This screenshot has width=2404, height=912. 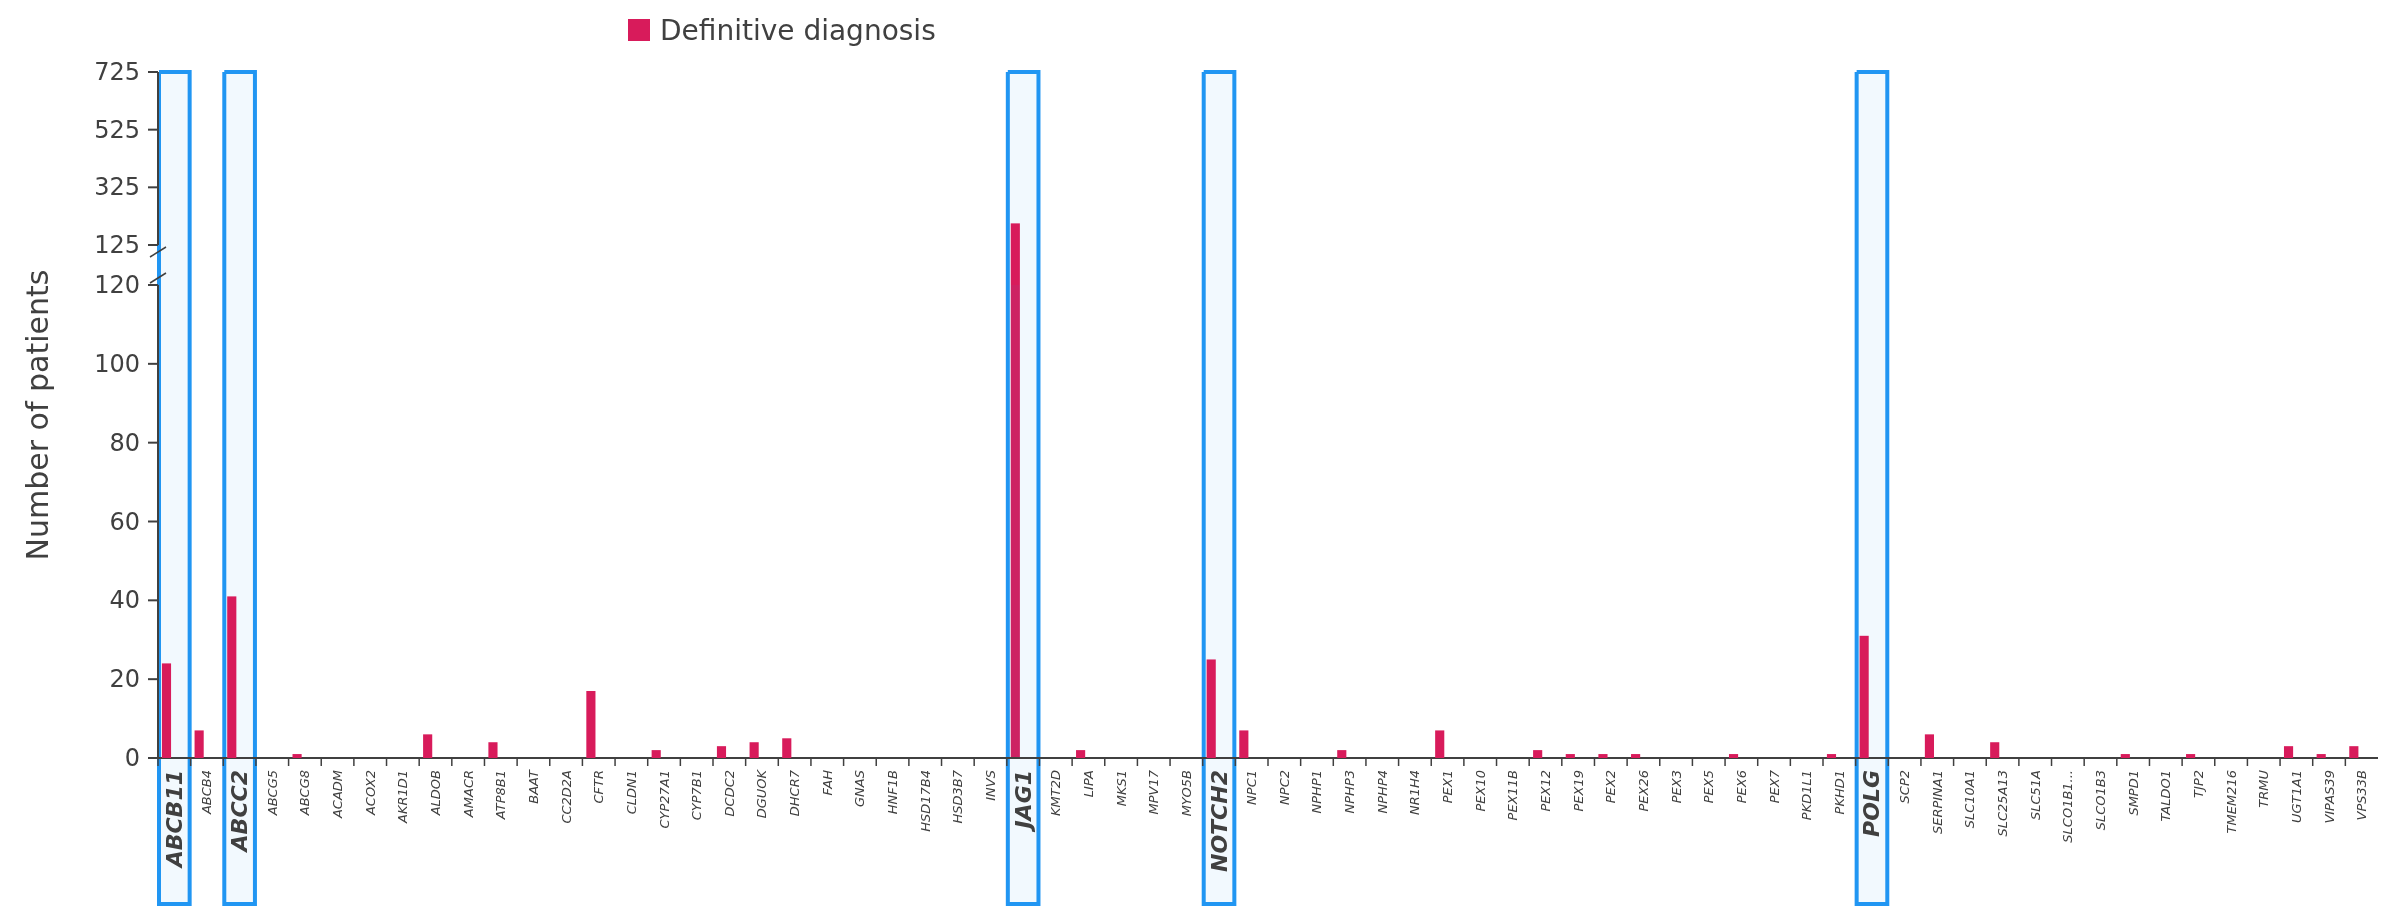 What do you see at coordinates (1578, 791) in the screenshot?
I see `x-tick-label: PEX19` at bounding box center [1578, 791].